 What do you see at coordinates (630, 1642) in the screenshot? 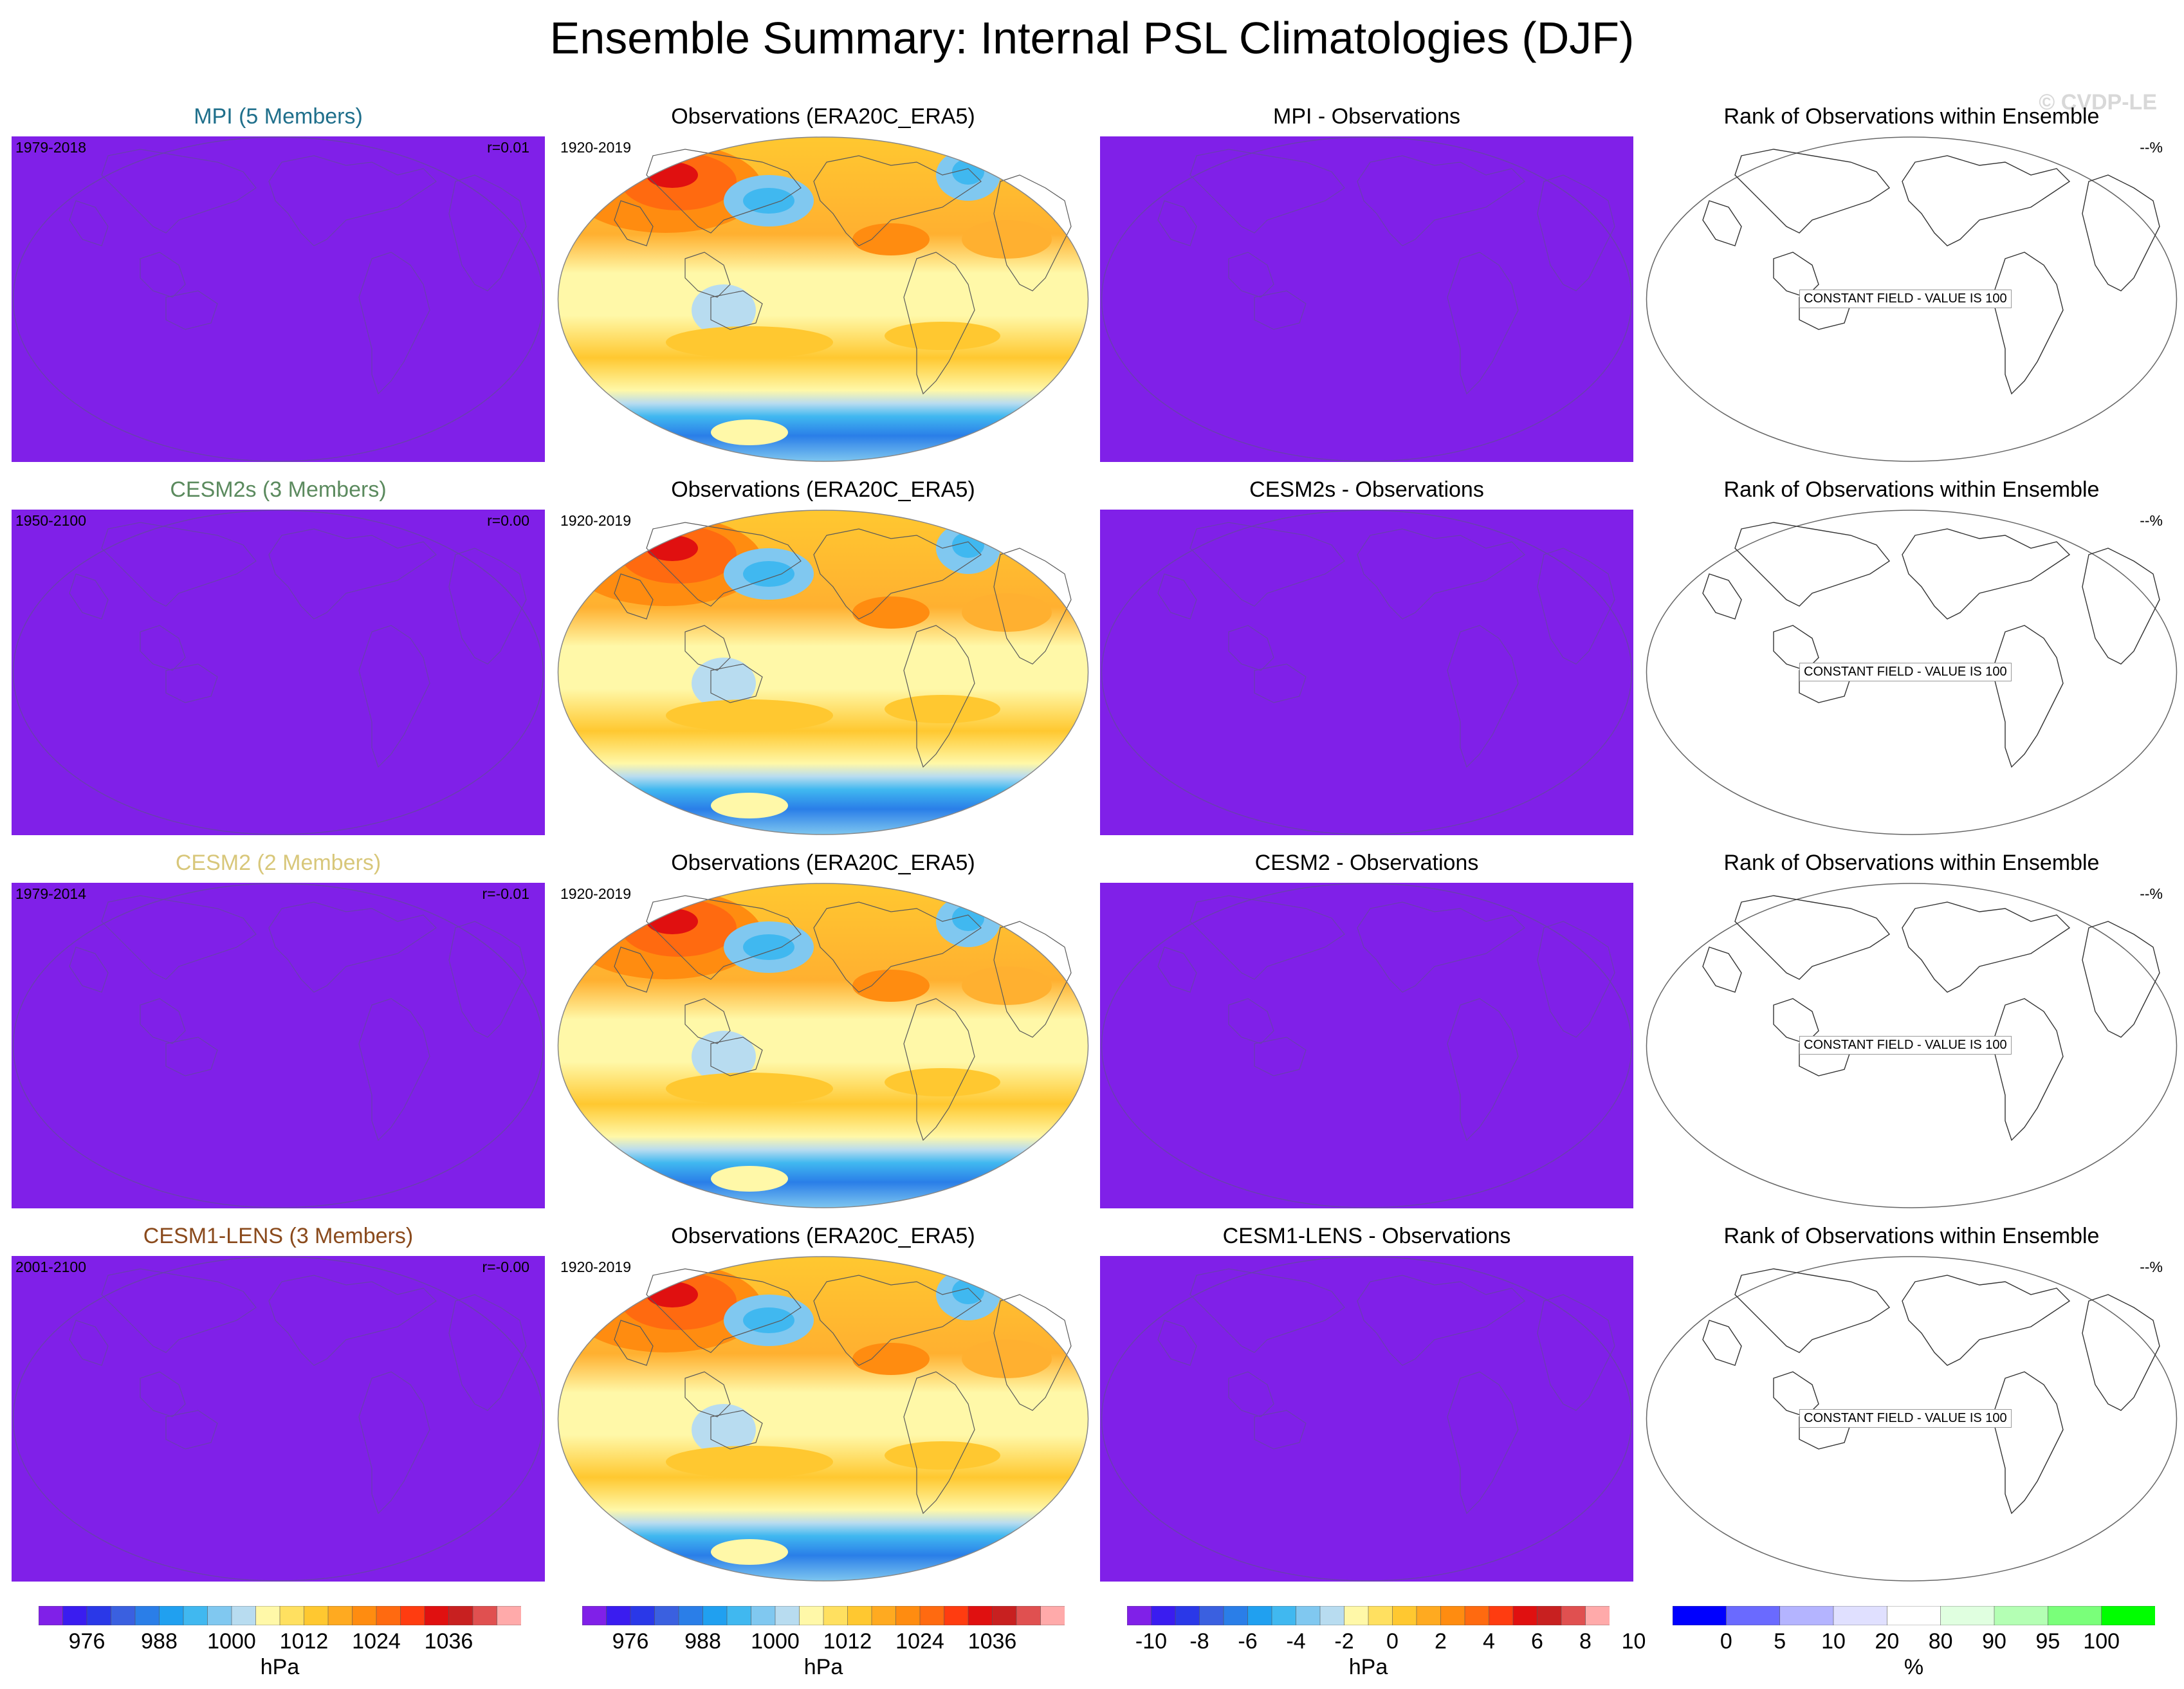
I see `colorbar-tick-label: 976` at bounding box center [630, 1642].